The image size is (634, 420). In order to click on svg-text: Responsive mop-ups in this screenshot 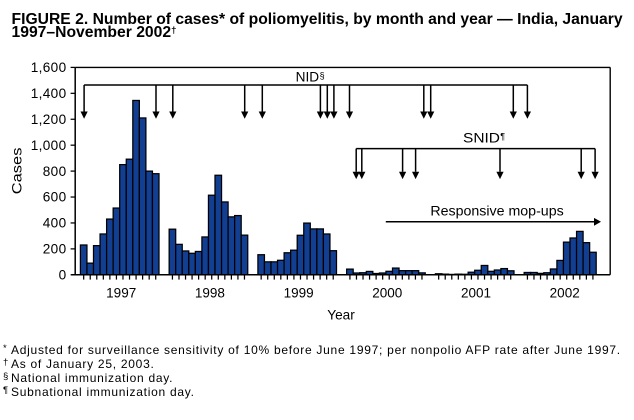, I will do `click(496, 211)`.